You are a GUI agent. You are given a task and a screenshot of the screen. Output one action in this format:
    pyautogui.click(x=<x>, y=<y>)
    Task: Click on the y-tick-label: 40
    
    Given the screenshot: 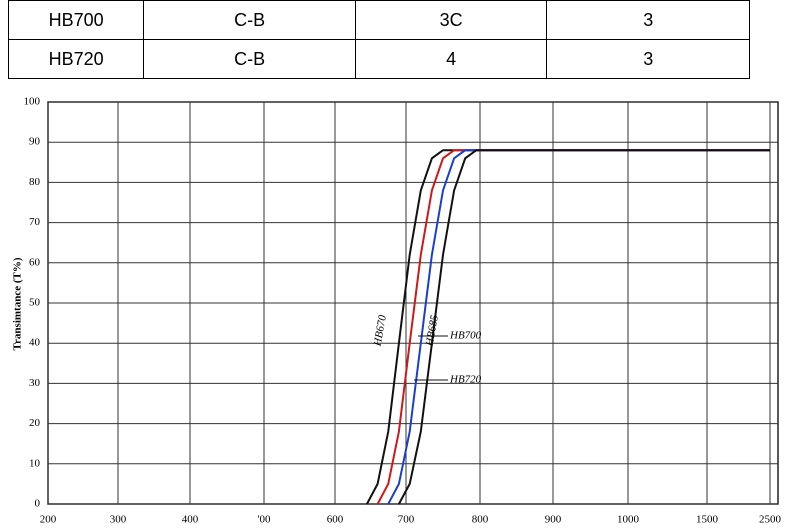 What is the action you would take?
    pyautogui.click(x=35, y=343)
    